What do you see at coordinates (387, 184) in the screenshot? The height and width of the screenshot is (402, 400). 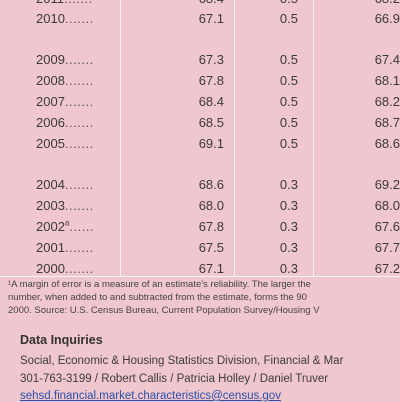 I see `next-column-cell: 69.2` at bounding box center [387, 184].